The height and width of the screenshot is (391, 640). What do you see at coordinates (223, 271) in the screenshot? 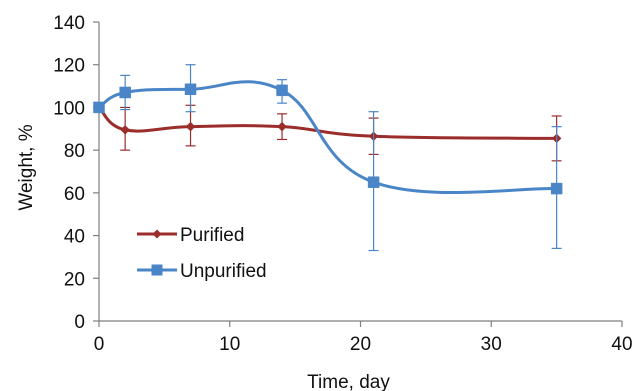
I see `legend-label-unpurified: Unpurified` at bounding box center [223, 271].